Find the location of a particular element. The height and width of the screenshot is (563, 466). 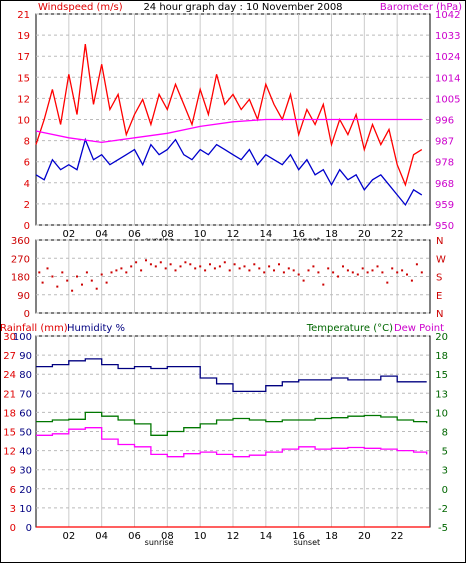

y-left-tick-label: 21 is located at coordinates (23, 15).